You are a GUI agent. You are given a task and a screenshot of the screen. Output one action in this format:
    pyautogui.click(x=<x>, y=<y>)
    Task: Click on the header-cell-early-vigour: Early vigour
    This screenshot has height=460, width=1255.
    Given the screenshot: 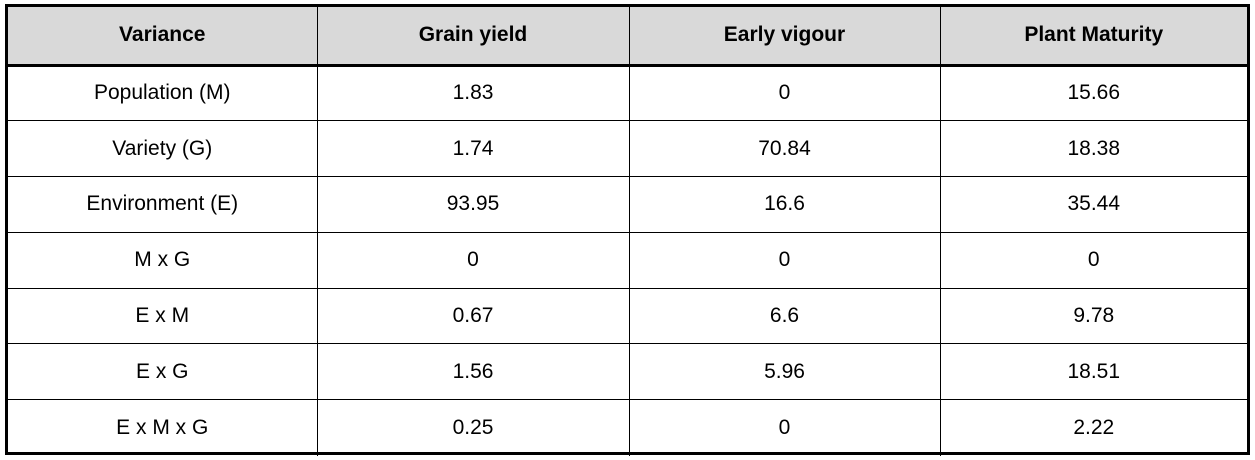 What is the action you would take?
    pyautogui.click(x=784, y=37)
    